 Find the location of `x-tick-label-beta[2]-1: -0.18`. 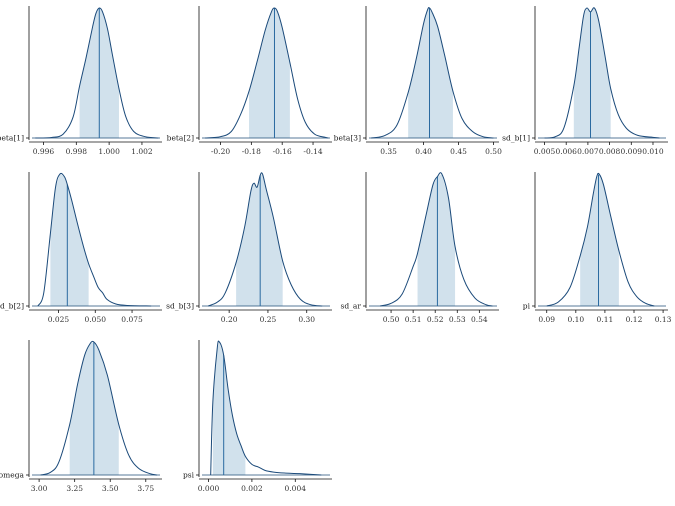

x-tick-label-beta[2]-1: -0.18 is located at coordinates (251, 151).